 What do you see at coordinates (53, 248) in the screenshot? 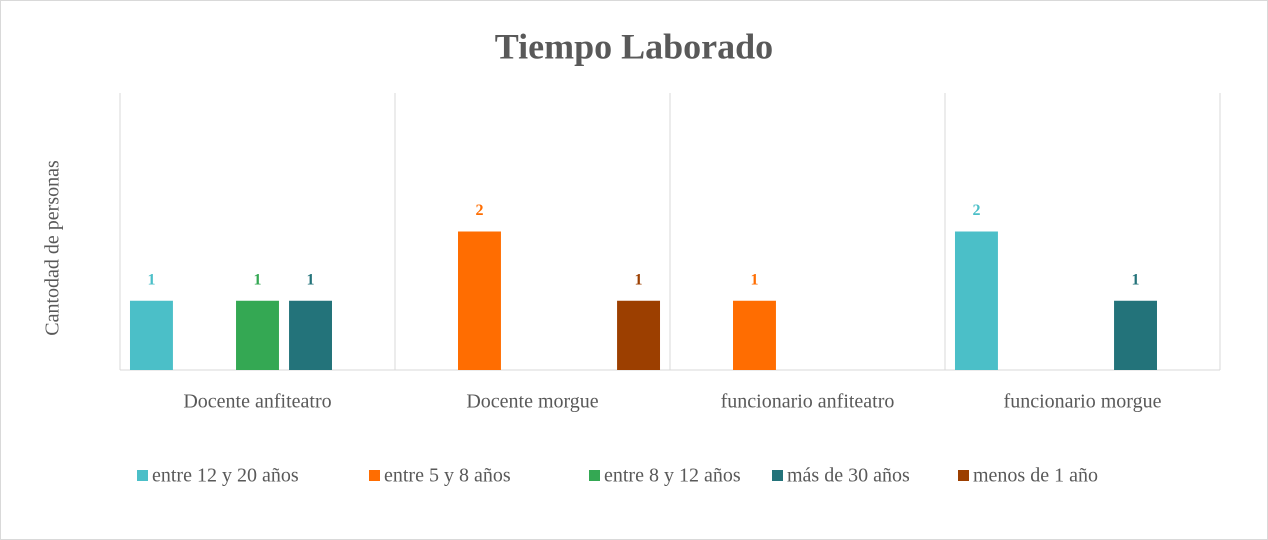
I see `y-axis-label: Cantodad de personas` at bounding box center [53, 248].